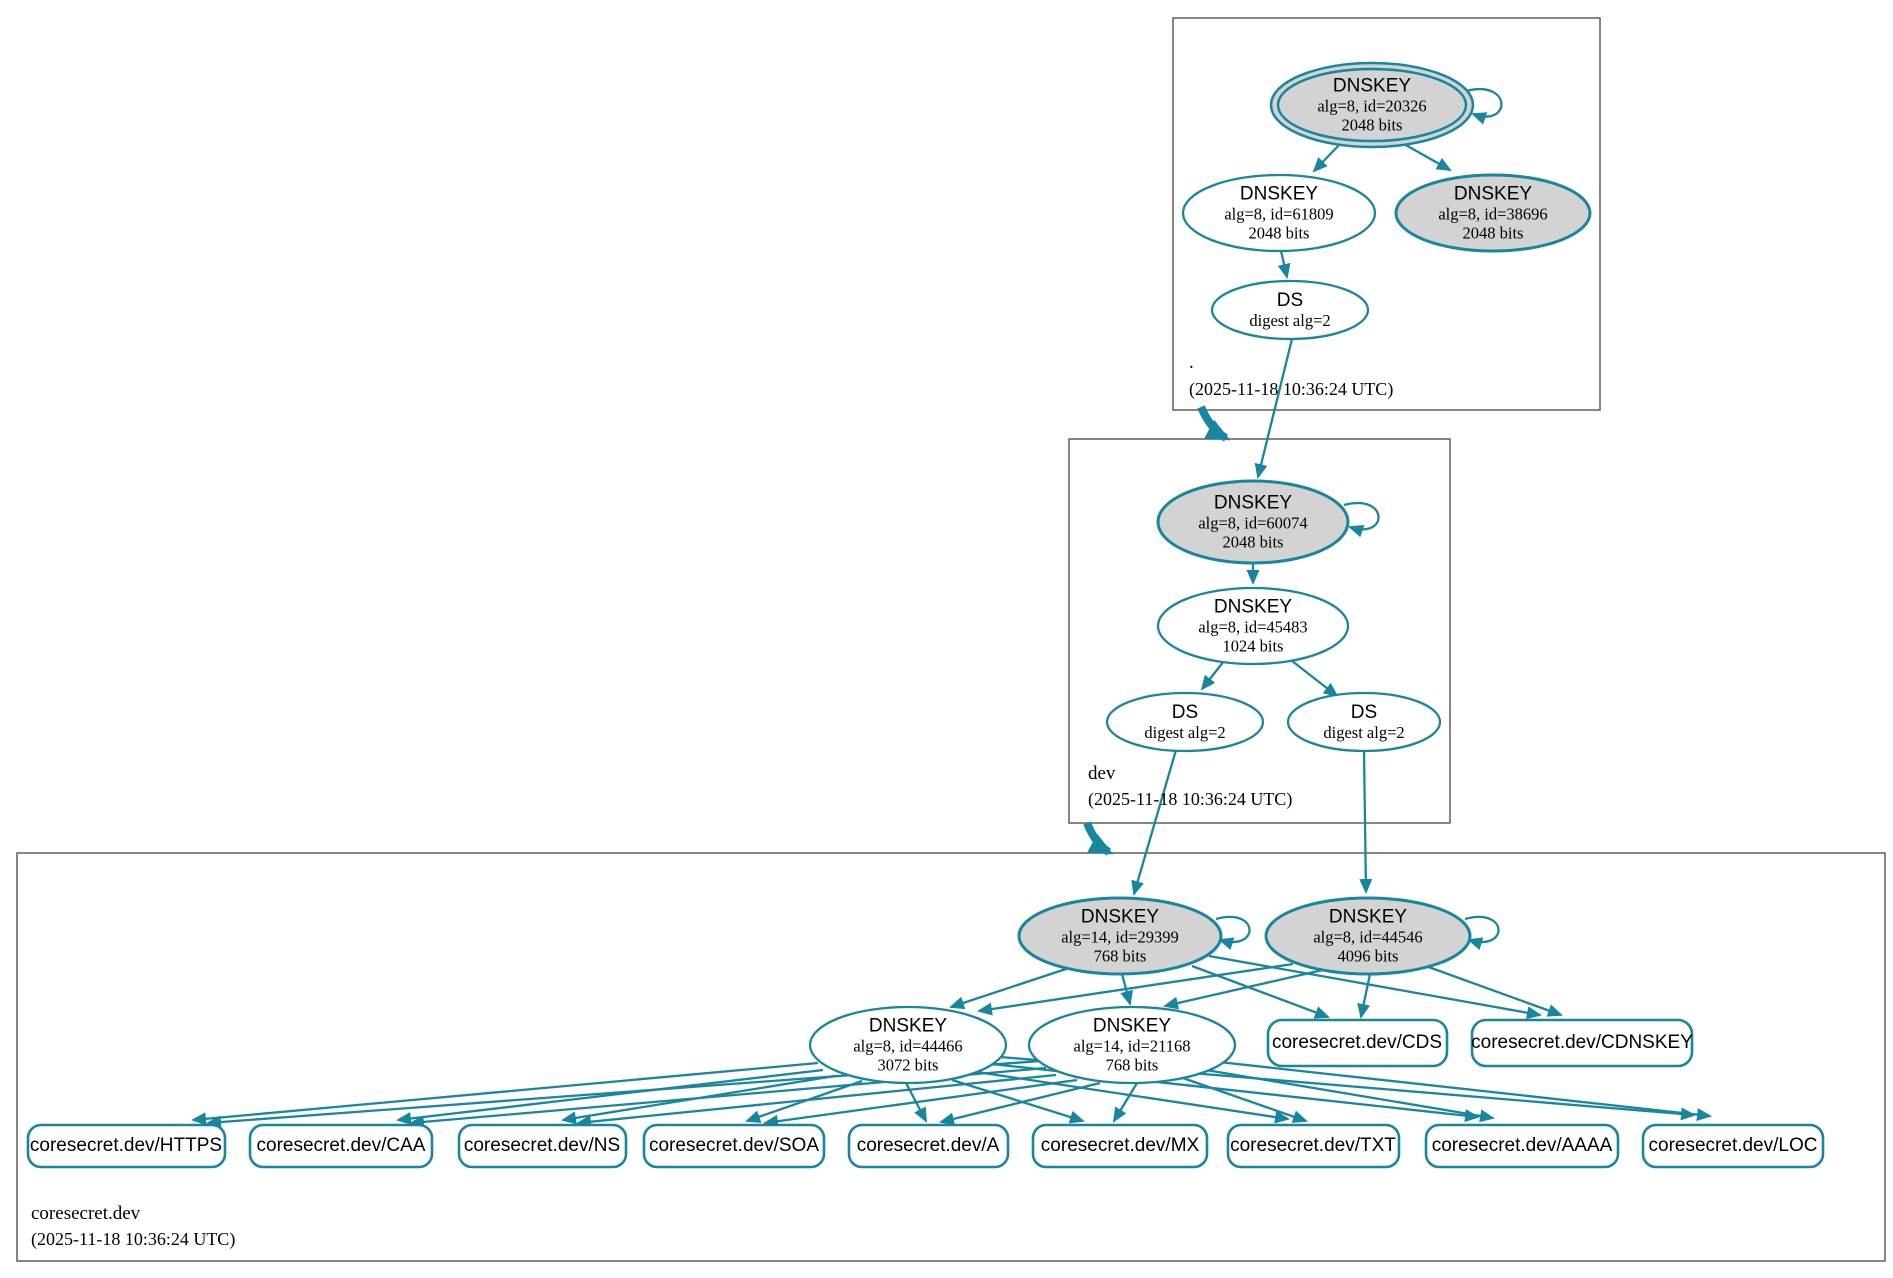 The width and height of the screenshot is (1893, 1278). Describe the element at coordinates (1212, 675) in the screenshot. I see `edge-dev-zsk-to-ds-left` at that location.